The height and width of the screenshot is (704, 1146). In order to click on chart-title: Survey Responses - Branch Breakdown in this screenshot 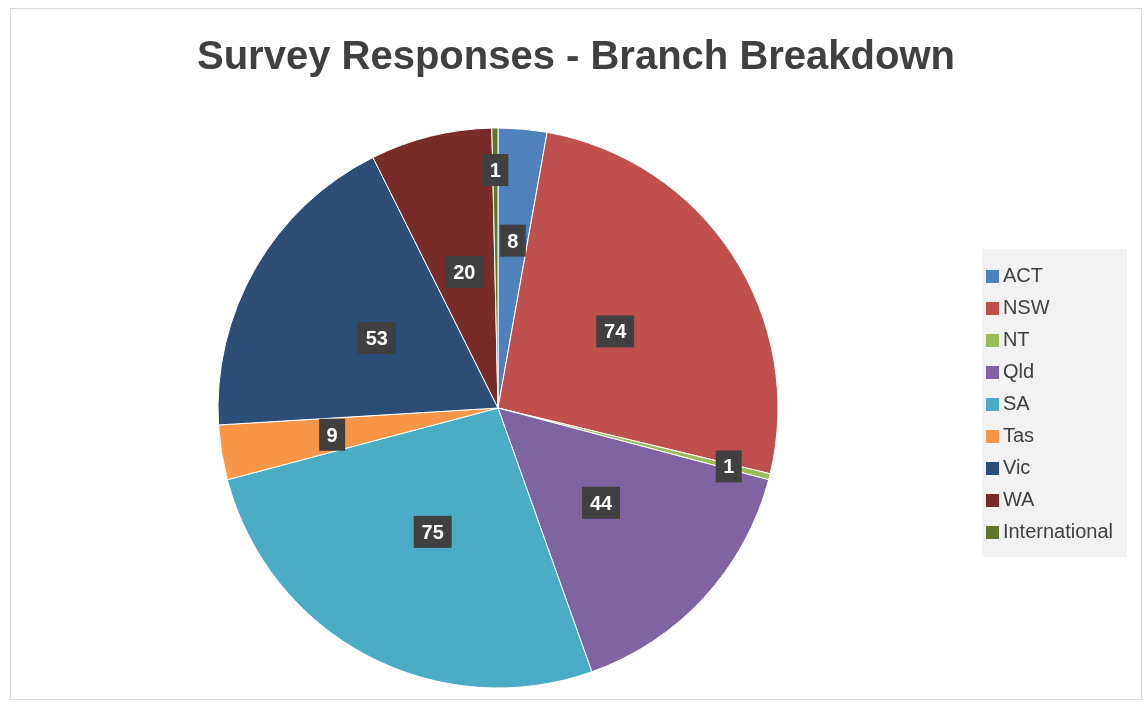, I will do `click(576, 56)`.